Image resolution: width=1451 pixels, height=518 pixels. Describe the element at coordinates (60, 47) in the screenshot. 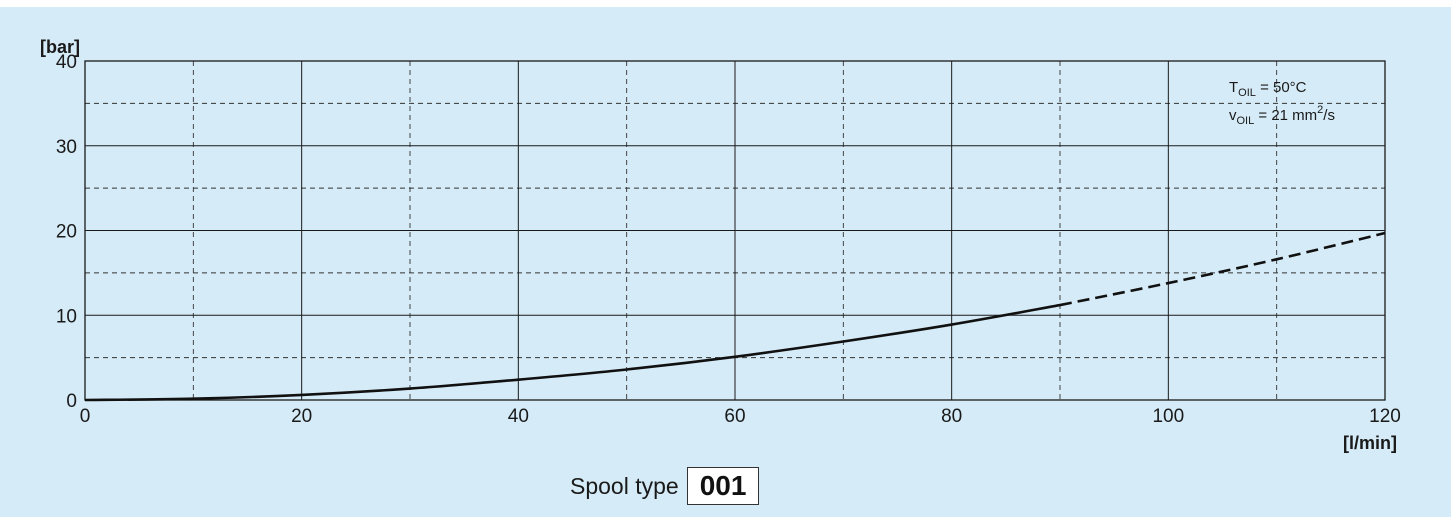

I see `y-axis-unit: [bar]` at that location.